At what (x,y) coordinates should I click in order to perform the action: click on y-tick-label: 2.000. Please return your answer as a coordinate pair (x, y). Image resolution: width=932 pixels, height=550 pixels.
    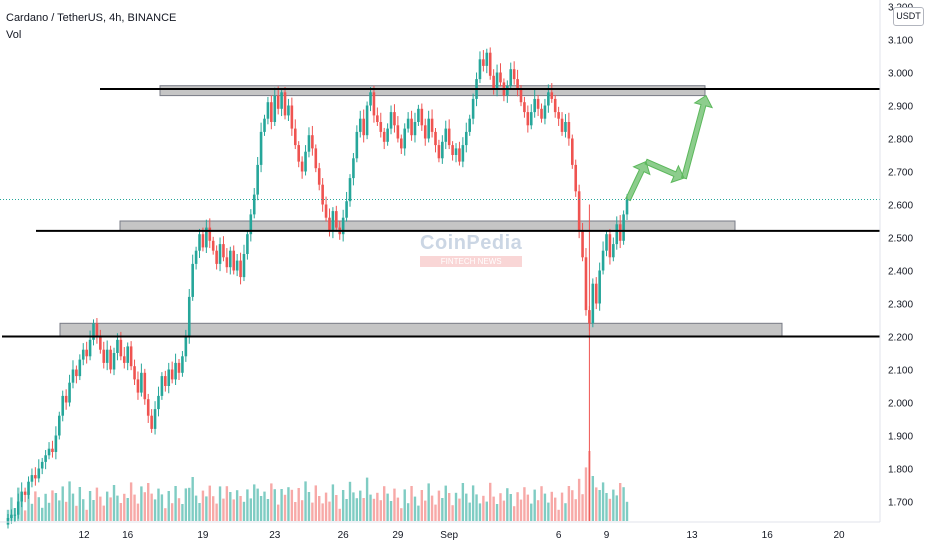
    Looking at the image, I should click on (900, 404).